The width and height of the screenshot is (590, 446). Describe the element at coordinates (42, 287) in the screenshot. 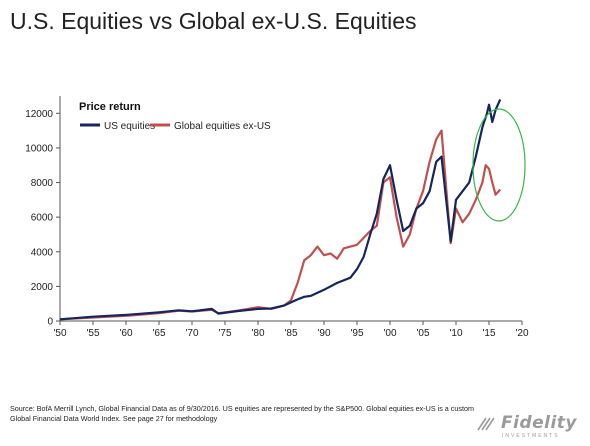

I see `y-tick-label: 2000` at that location.